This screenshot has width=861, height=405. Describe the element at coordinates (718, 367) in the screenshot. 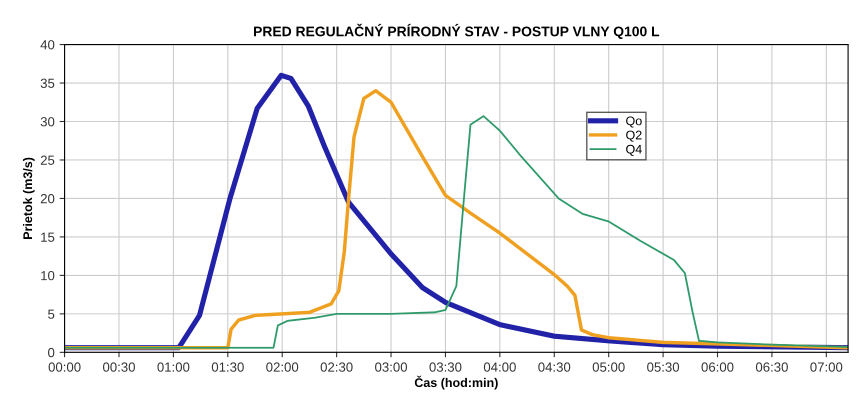

I see `x-tick-label: 06:00` at that location.